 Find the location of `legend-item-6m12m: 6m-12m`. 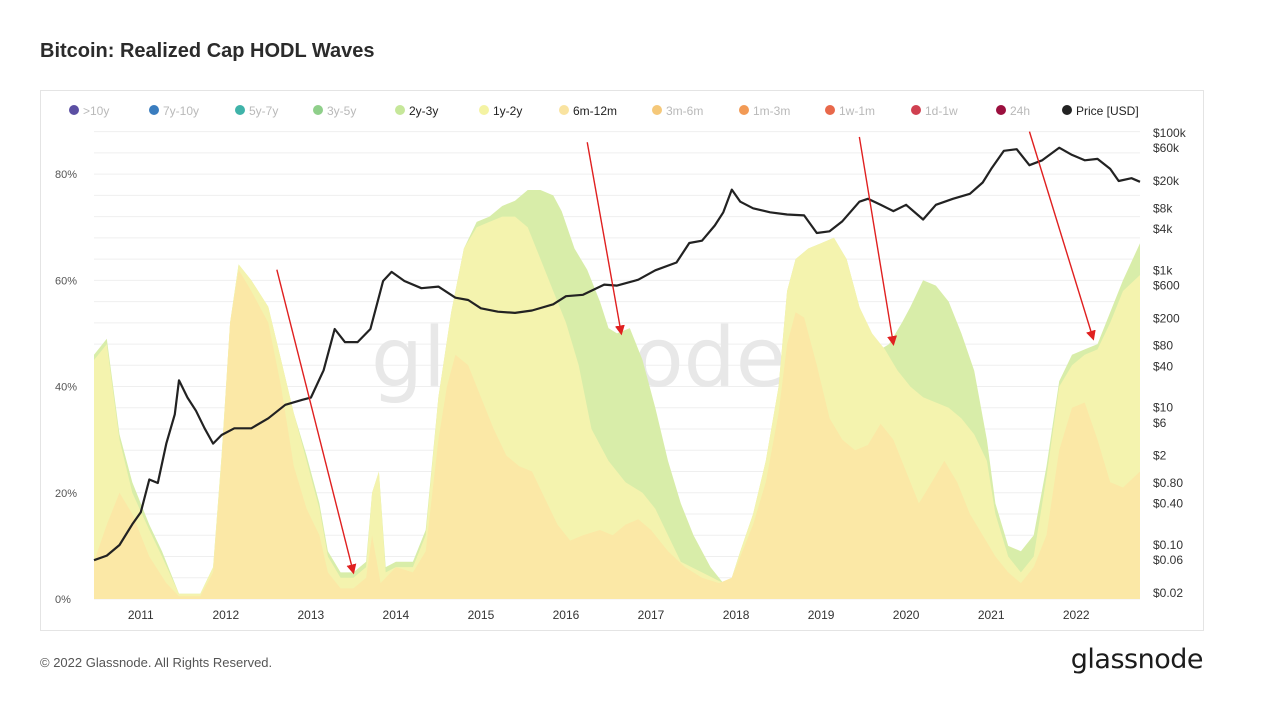

legend-item-6m12m: 6m-12m is located at coordinates (588, 111).